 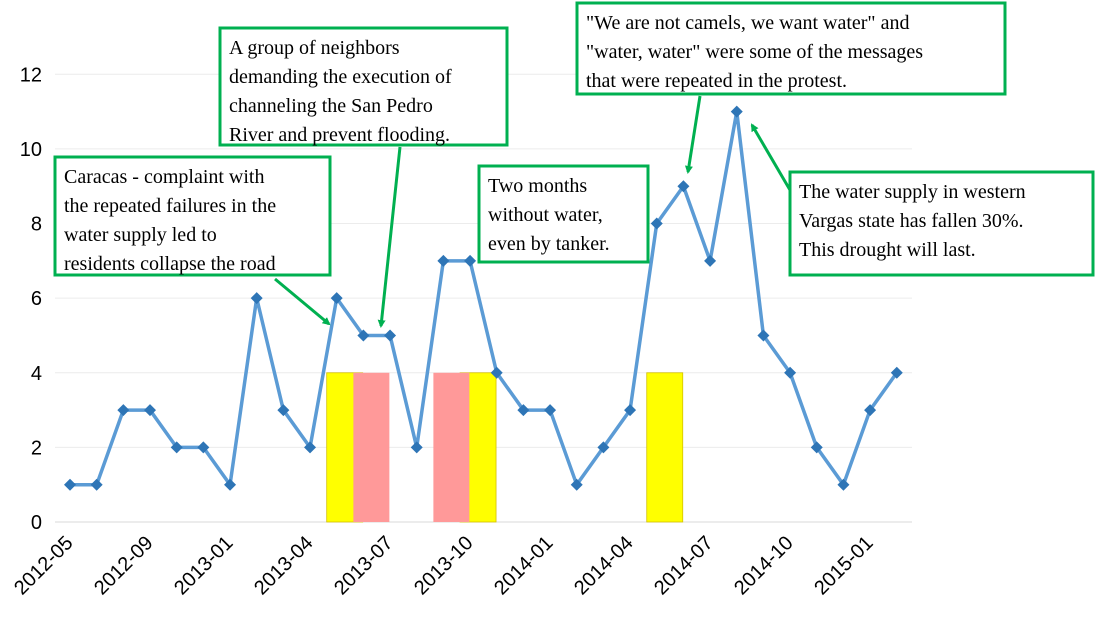 I want to click on x-tick-label: 2014-10, so click(x=763, y=565).